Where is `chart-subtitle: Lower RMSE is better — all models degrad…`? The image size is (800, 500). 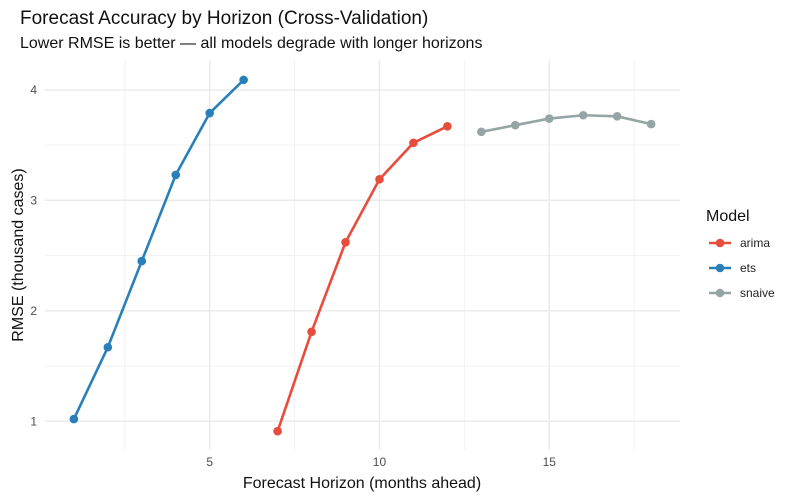
chart-subtitle: Lower RMSE is better — all models degrad… is located at coordinates (251, 43).